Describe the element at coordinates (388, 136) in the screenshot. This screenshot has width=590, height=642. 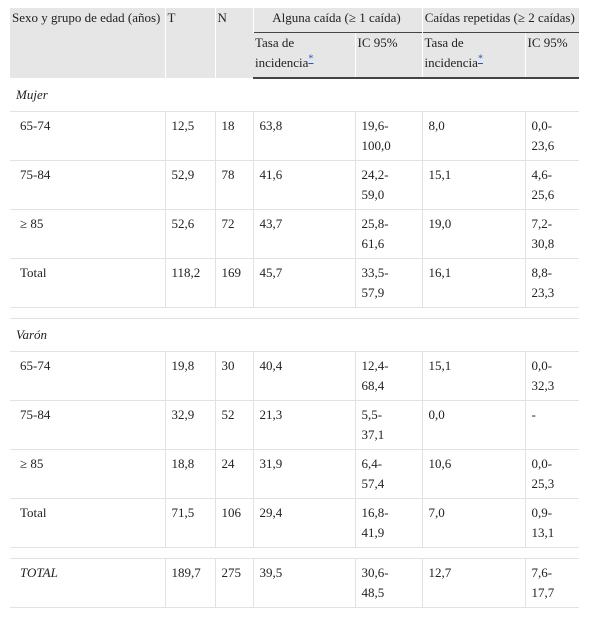
I see `data-cell: 19,6-100,0` at that location.